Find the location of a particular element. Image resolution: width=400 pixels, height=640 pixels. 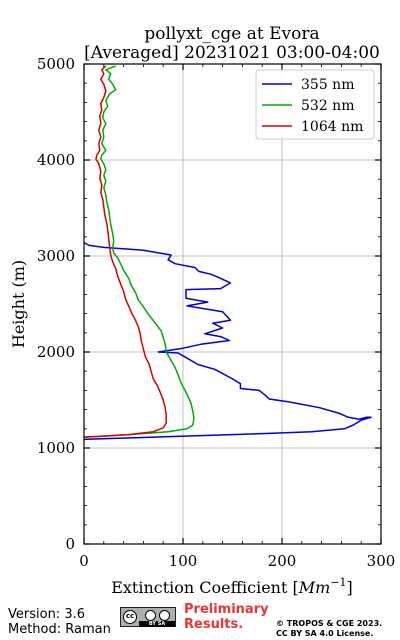

by-icon is located at coordinates (150, 615).